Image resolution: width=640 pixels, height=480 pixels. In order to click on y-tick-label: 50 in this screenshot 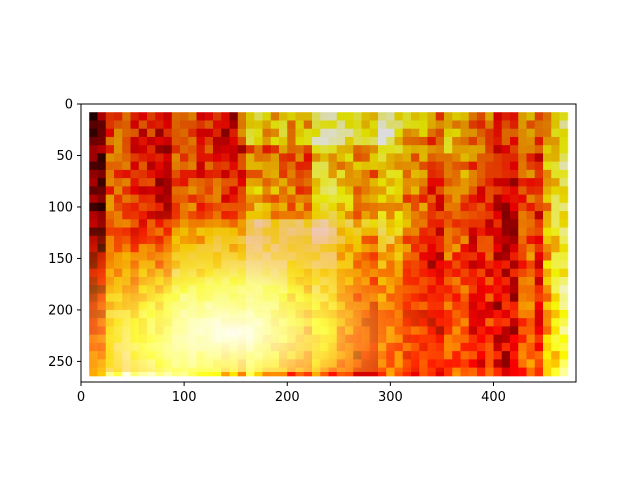, I will do `click(64, 156)`.